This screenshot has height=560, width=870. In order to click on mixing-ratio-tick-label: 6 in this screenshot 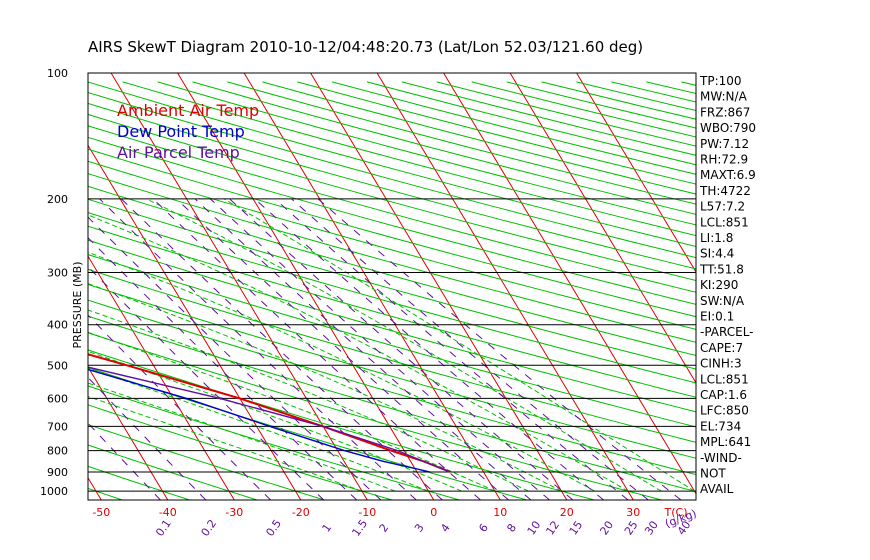, I will do `click(483, 527)`.